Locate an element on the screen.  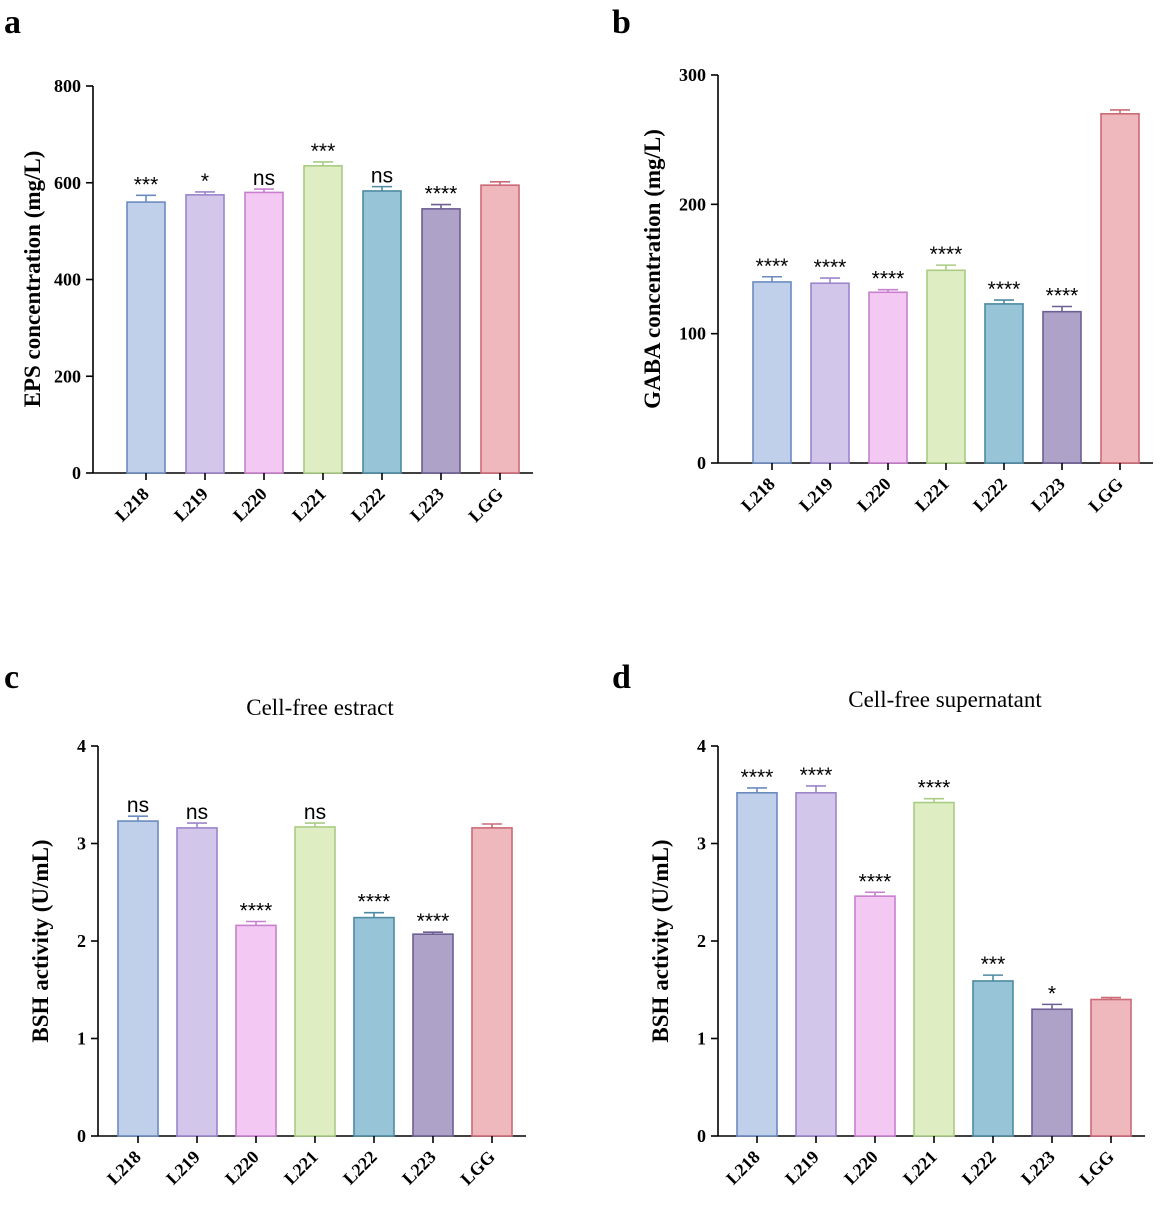
significance-label-b-L220: **** is located at coordinates (888, 279).